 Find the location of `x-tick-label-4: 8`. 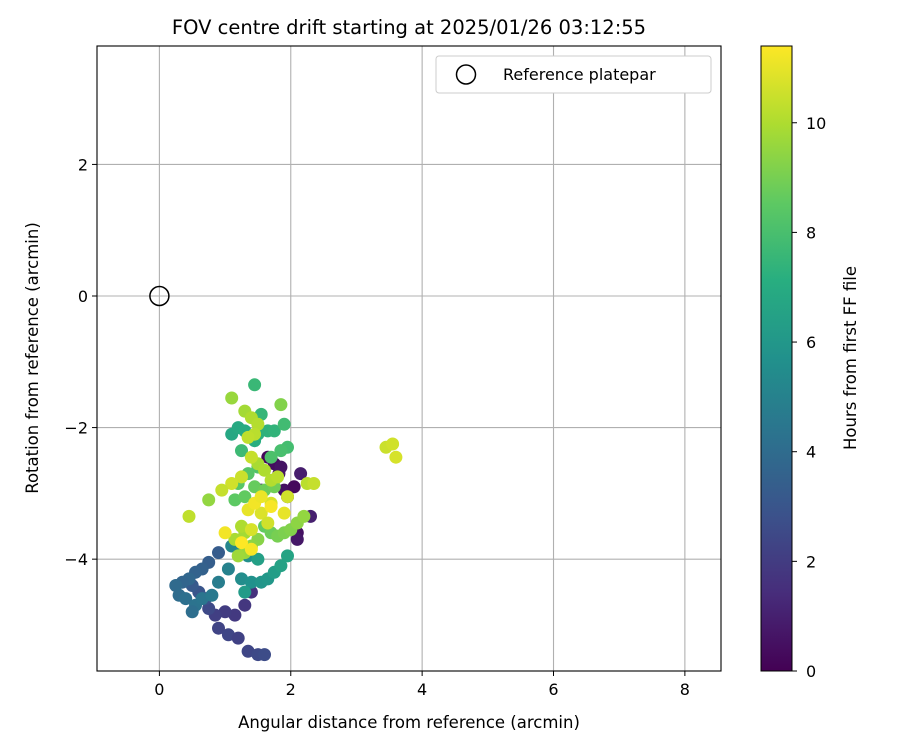

x-tick-label-4: 8 is located at coordinates (685, 689).